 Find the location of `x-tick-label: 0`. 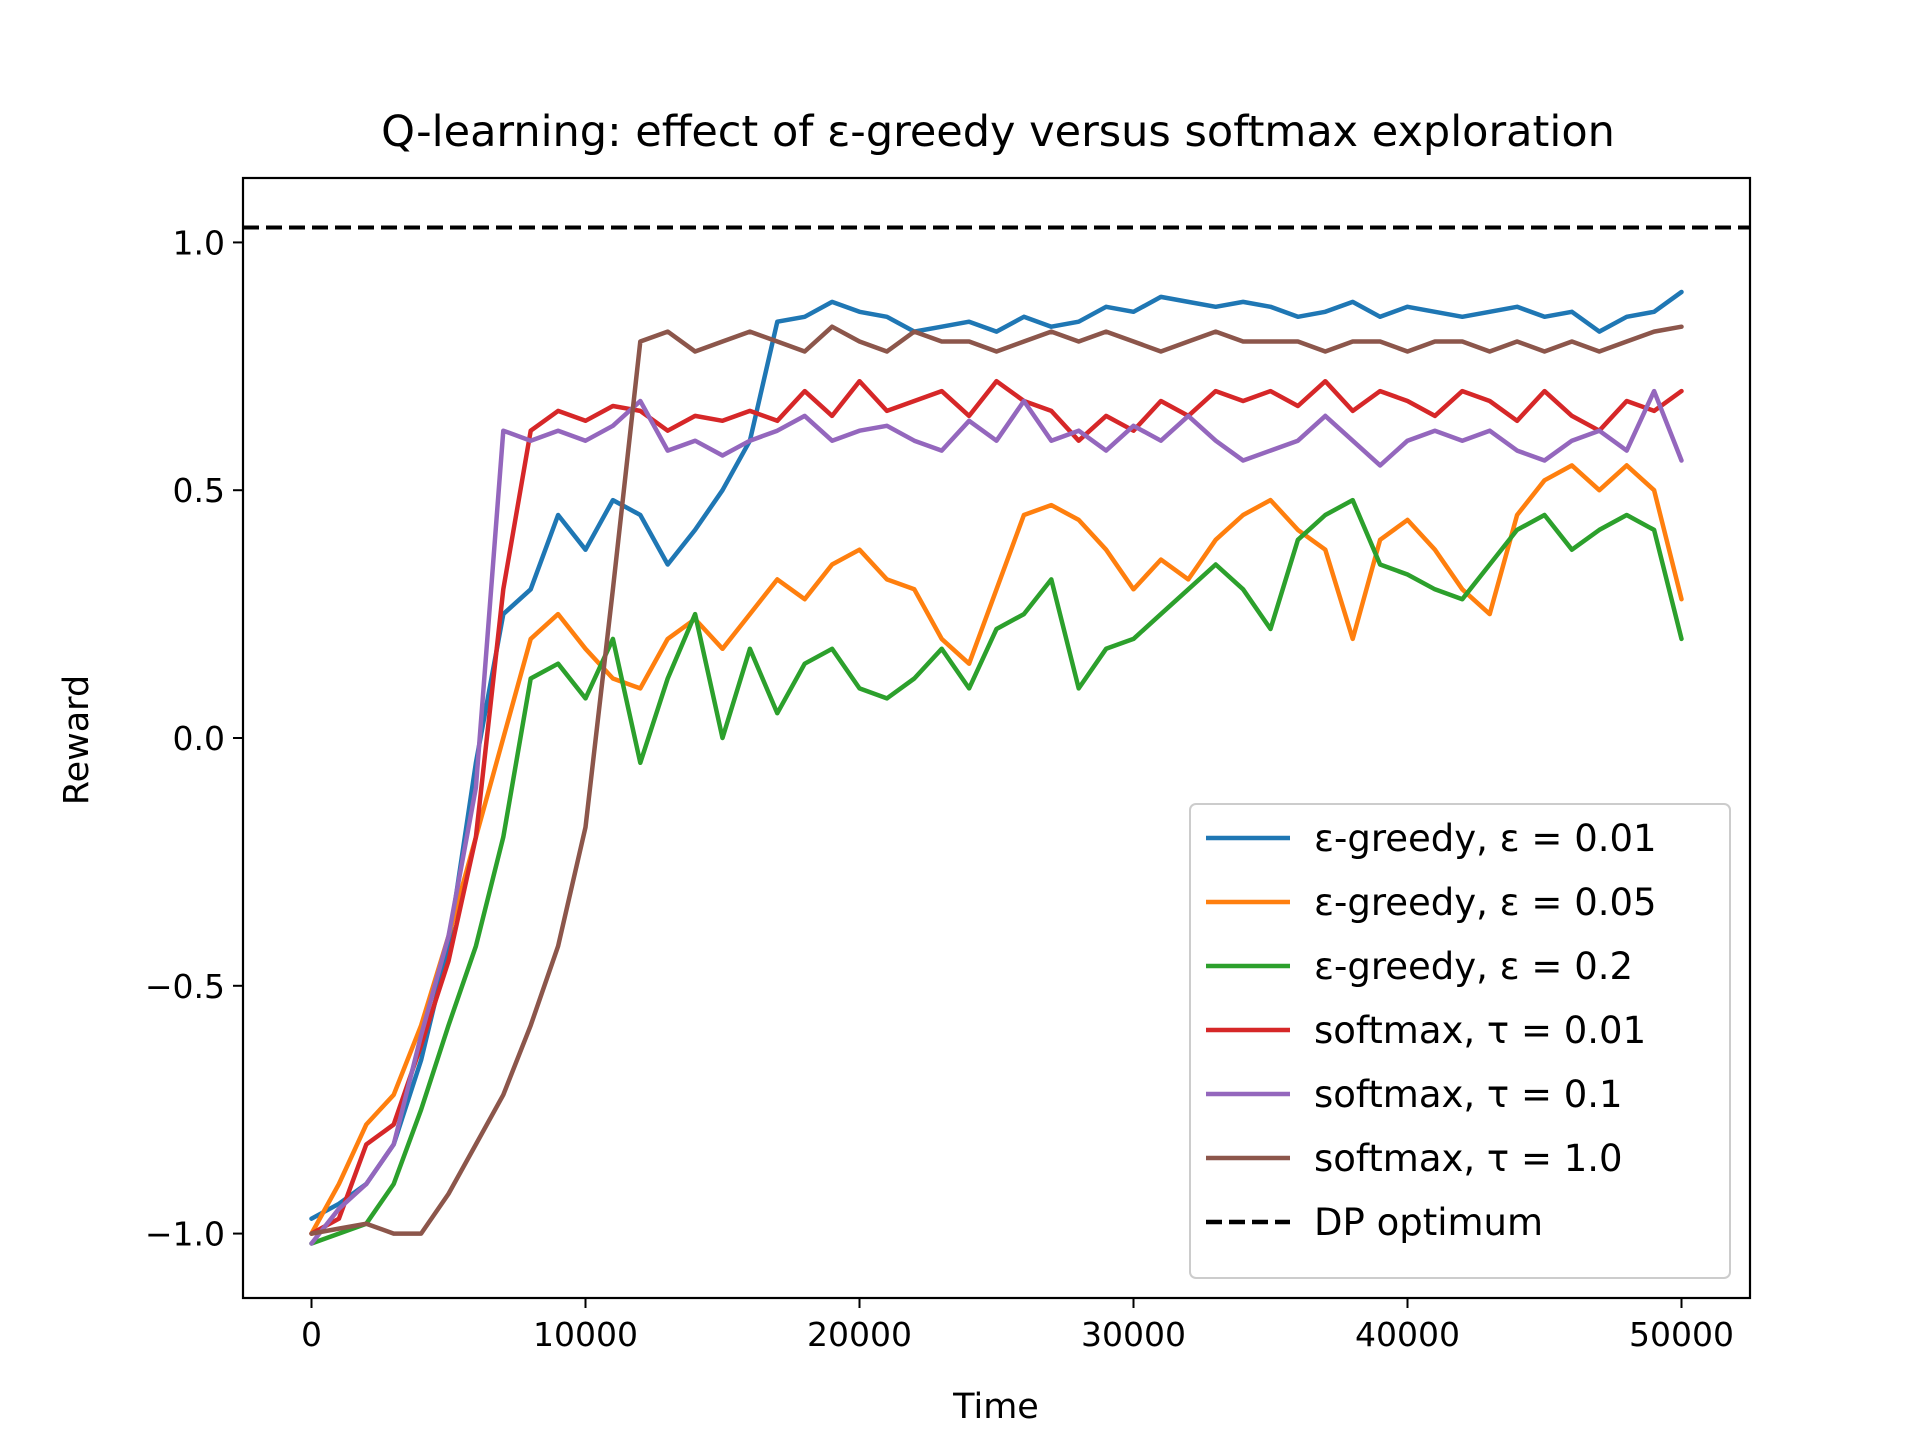

x-tick-label: 0 is located at coordinates (311, 1334).